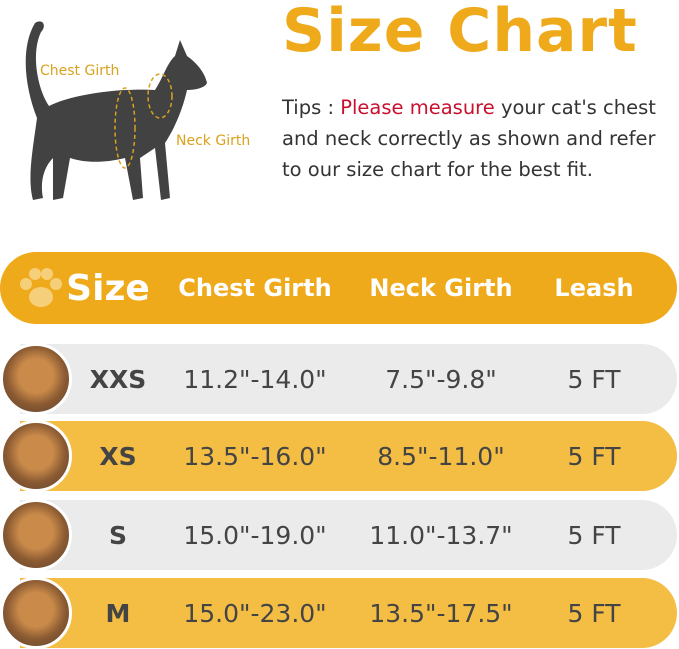  Describe the element at coordinates (255, 456) in the screenshot. I see `chest-girth-cell: 13.5"-16.0"` at that location.